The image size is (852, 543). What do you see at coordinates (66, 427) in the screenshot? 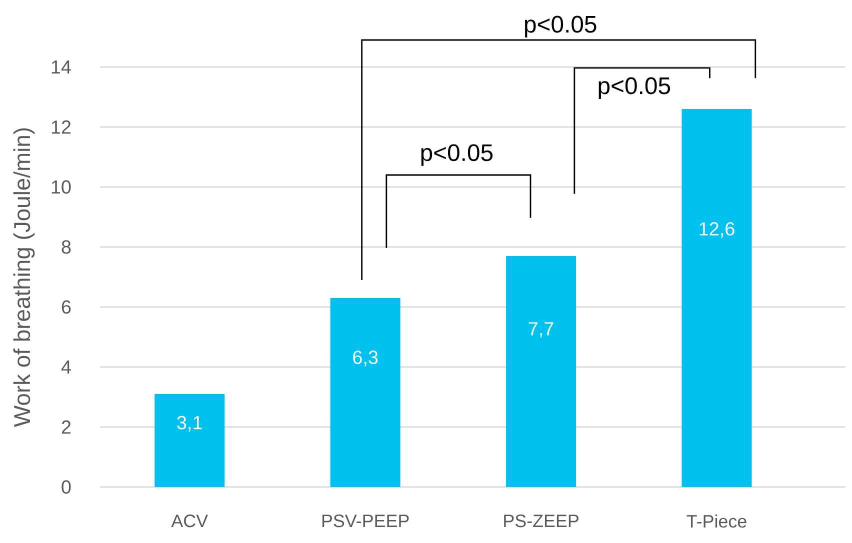
I see `y-tick-label: 2` at bounding box center [66, 427].